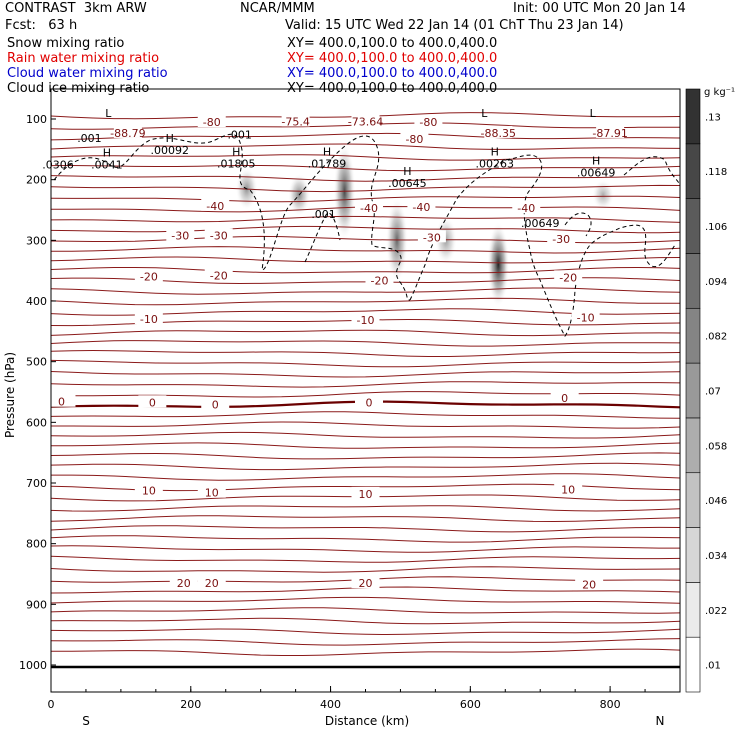 The height and width of the screenshot is (740, 740). What do you see at coordinates (36, 483) in the screenshot?
I see `y-tick-label: 700` at bounding box center [36, 483].